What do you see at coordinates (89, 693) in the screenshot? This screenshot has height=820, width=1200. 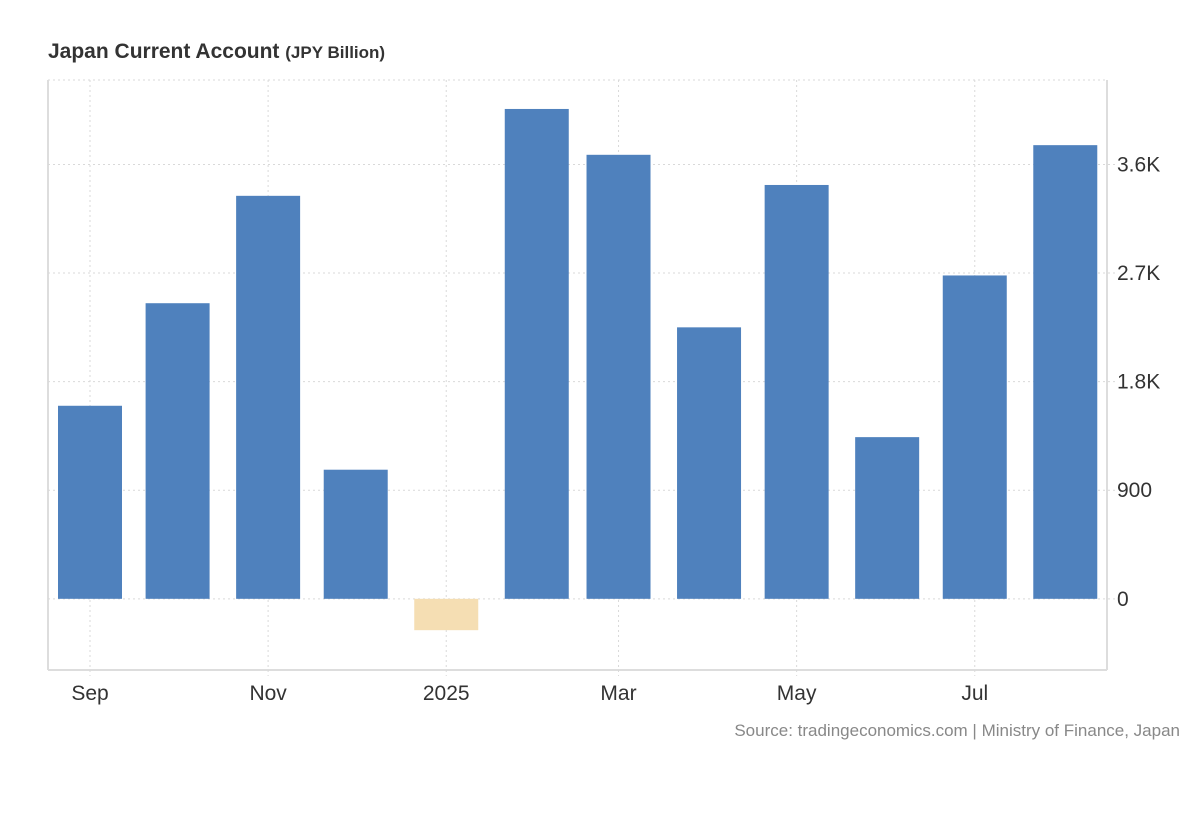 I see `x-tick-label: Sep` at bounding box center [89, 693].